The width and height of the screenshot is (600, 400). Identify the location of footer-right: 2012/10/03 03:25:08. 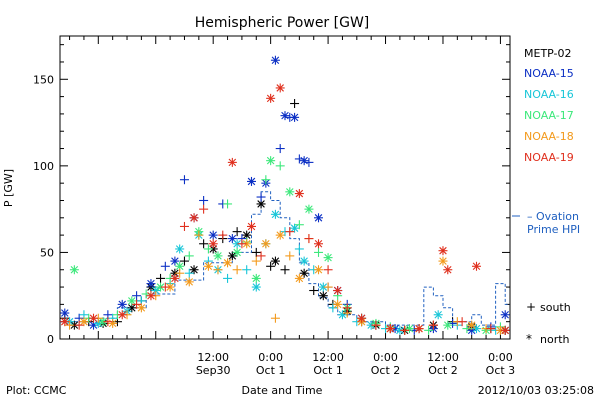
(536, 390).